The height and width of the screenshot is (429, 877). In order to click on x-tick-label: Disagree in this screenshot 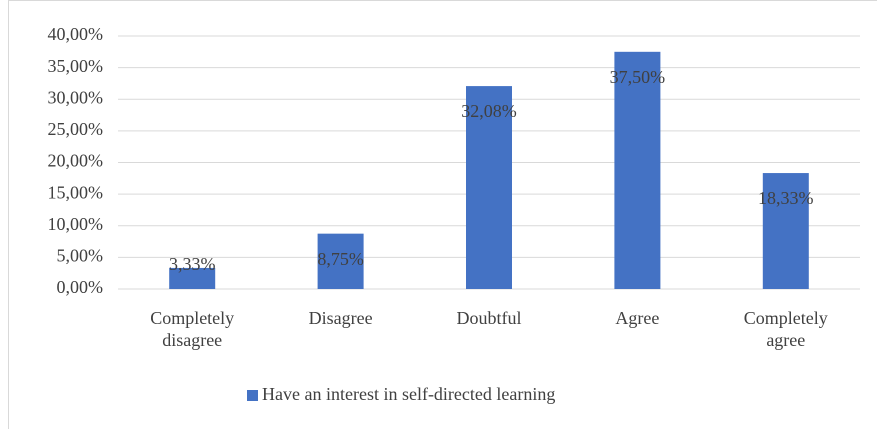, I will do `click(340, 318)`.